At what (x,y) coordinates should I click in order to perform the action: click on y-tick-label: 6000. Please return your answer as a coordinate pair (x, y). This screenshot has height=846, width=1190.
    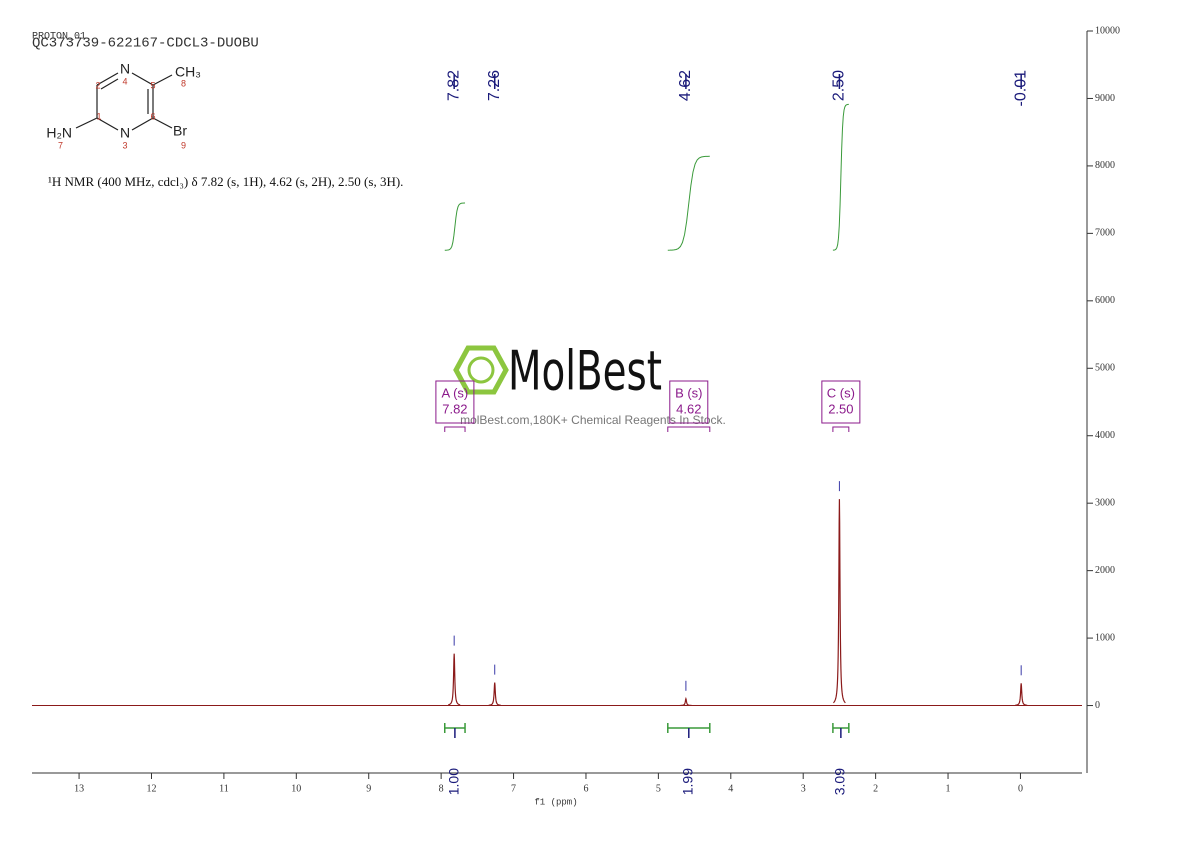
    Looking at the image, I should click on (1105, 300).